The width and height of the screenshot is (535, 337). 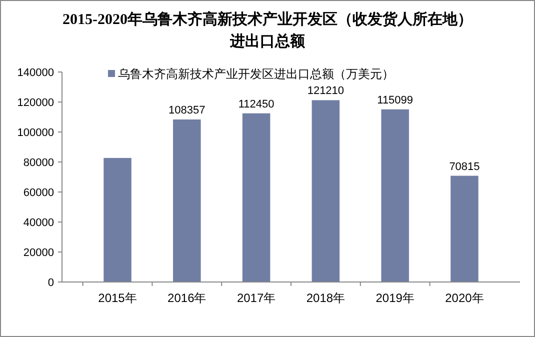 I want to click on y-tick-label: 0, so click(x=51, y=283).